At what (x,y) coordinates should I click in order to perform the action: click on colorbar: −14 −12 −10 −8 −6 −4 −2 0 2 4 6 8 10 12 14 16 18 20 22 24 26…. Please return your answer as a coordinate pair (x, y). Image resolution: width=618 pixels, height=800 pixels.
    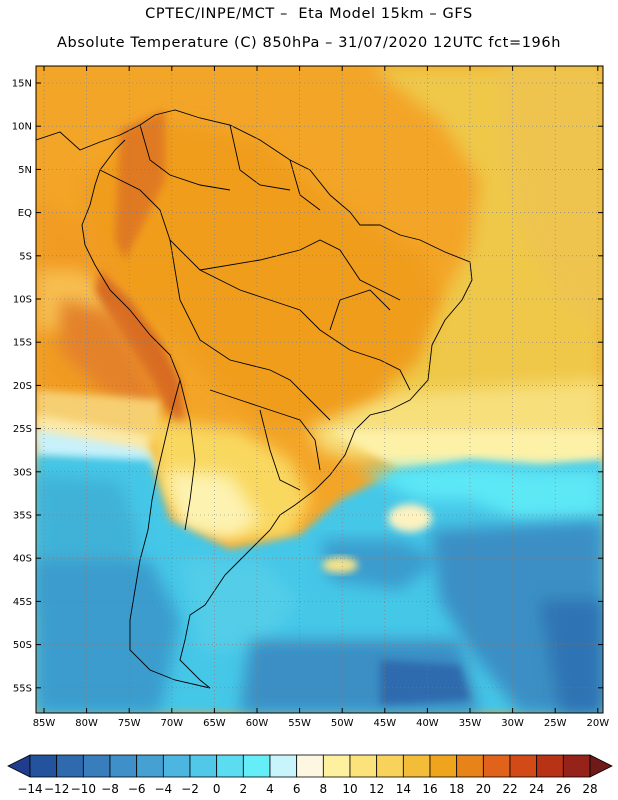
    Looking at the image, I should click on (310, 775).